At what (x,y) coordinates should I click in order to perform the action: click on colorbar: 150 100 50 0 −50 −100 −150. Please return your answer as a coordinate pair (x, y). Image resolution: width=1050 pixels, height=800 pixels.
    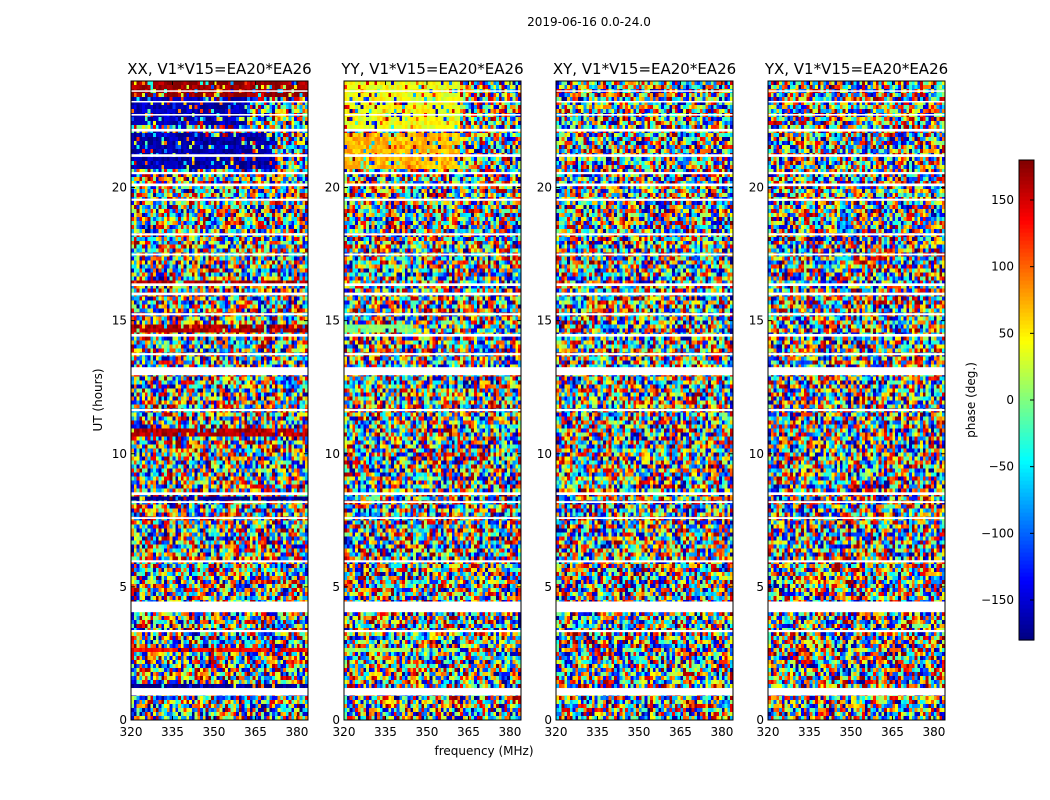
    Looking at the image, I should click on (1008, 400).